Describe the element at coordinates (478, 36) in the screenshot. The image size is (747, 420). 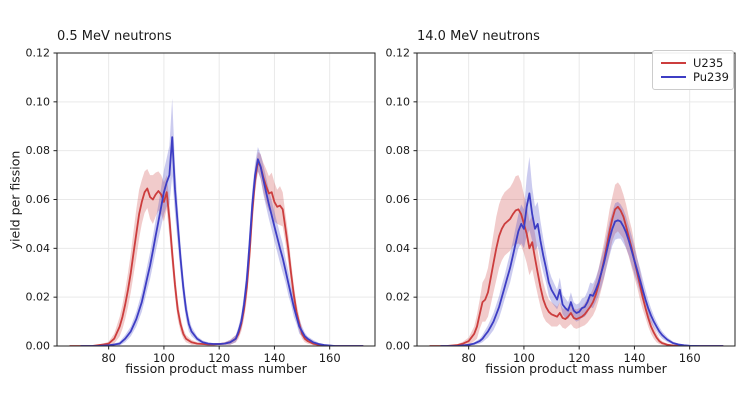
I see `subplot-right-title: 14.0 MeV neutrons` at that location.